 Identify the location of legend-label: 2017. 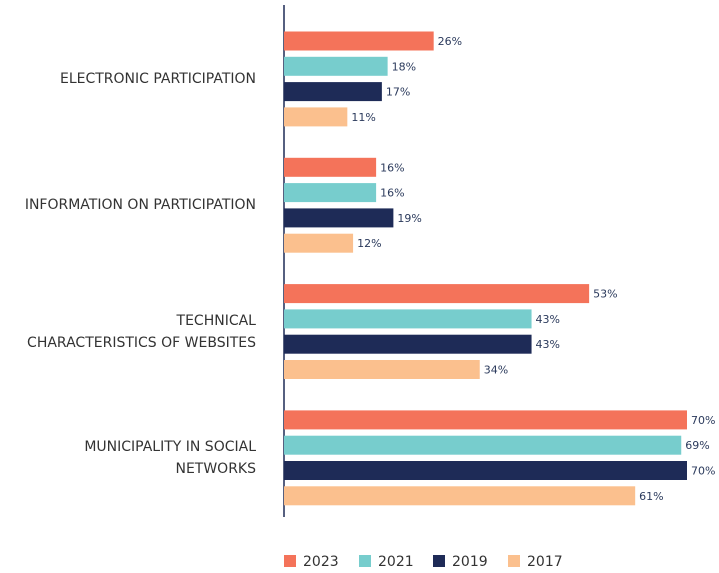
(545, 562).